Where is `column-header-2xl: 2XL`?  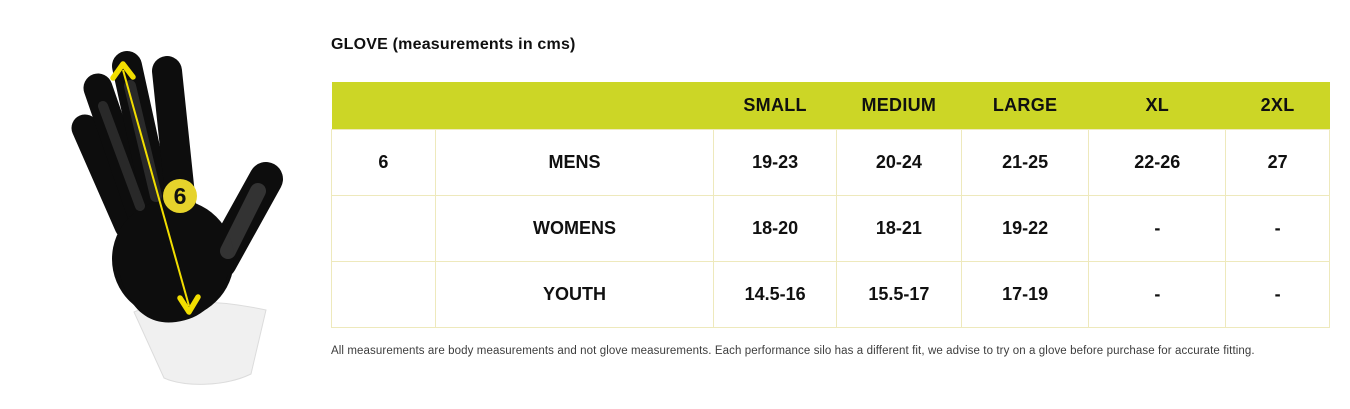 column-header-2xl: 2XL is located at coordinates (1277, 106).